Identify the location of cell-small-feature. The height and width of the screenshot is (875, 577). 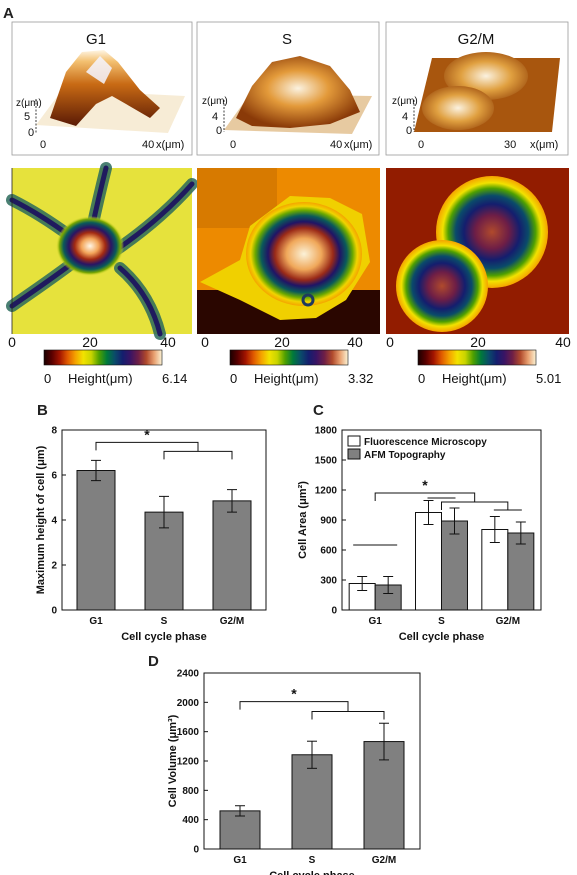
(308, 300).